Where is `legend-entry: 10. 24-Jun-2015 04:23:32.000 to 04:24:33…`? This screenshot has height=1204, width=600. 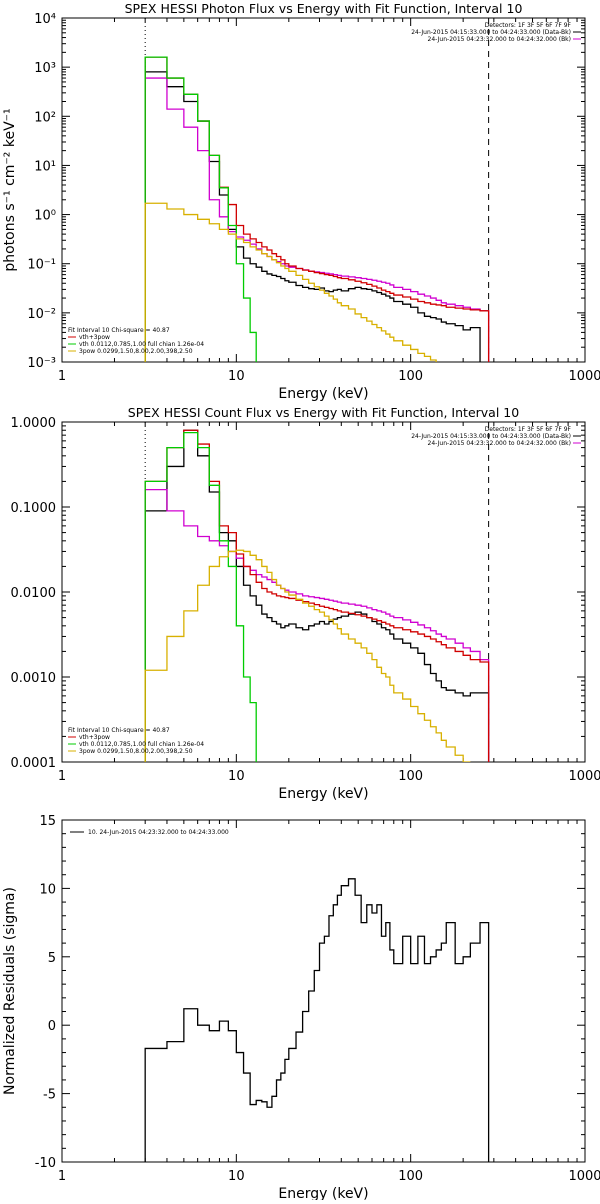
legend-entry: 10. 24-Jun-2015 04:23:32.000 to 04:24:33… is located at coordinates (158, 832).